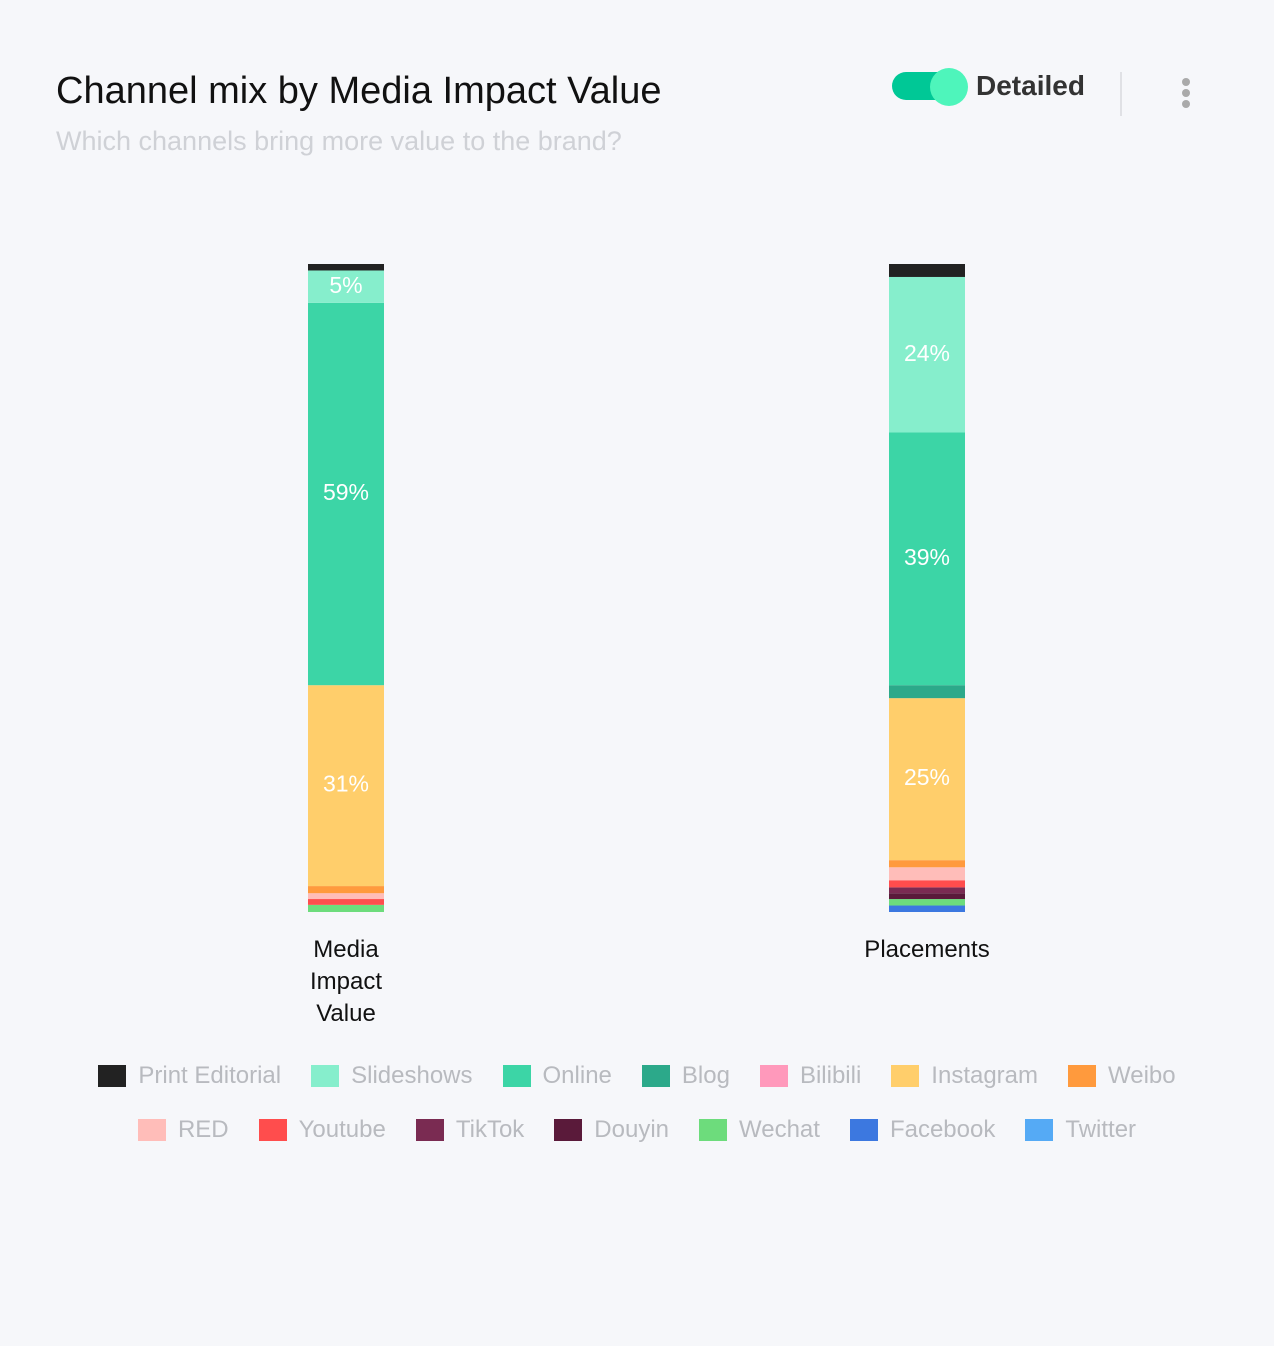  What do you see at coordinates (412, 1075) in the screenshot?
I see `legend-label: Slideshows` at bounding box center [412, 1075].